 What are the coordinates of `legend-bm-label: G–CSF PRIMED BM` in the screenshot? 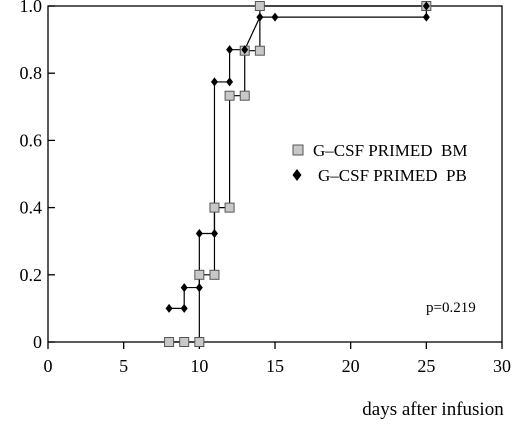 It's located at (390, 150).